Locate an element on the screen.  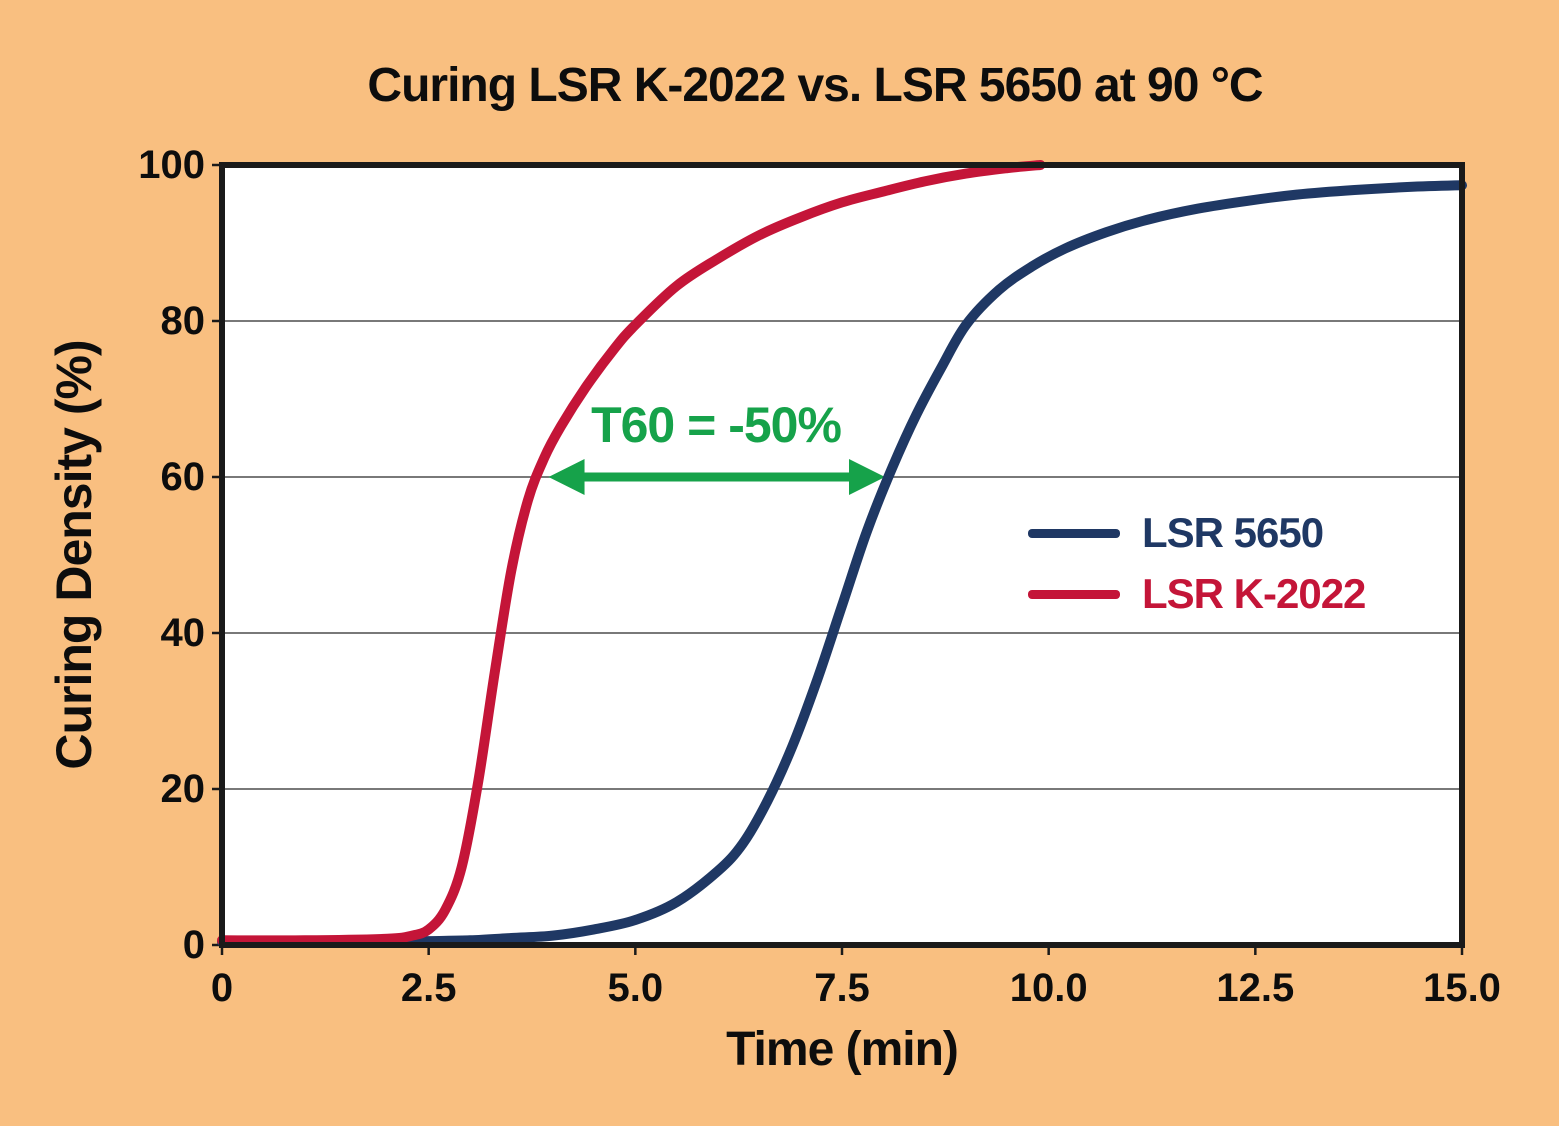
legend: LSR 5650 LSR K-2022 is located at coordinates (1197, 564).